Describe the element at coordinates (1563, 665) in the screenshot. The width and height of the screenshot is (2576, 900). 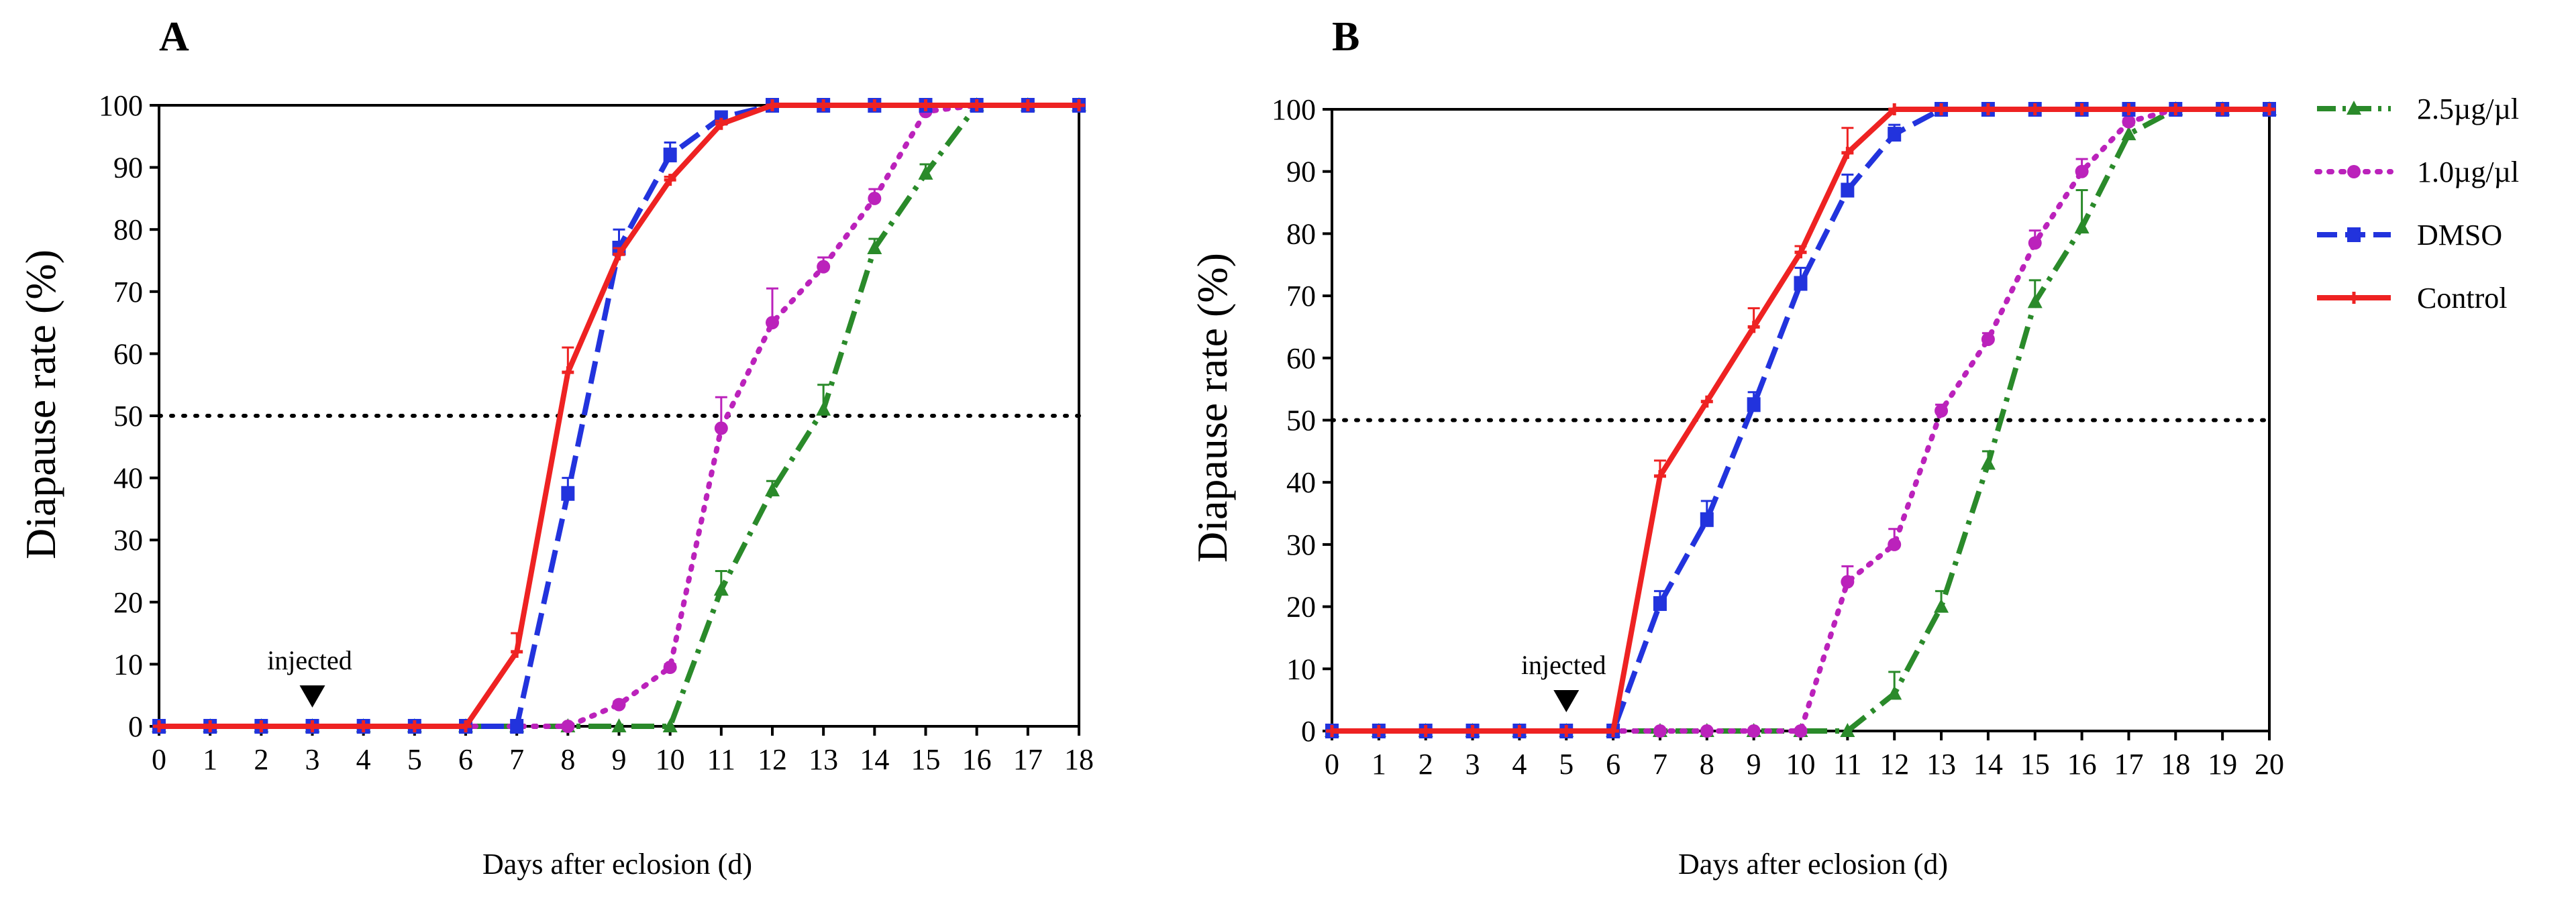
I see `panel-b-injected-label: injected` at that location.